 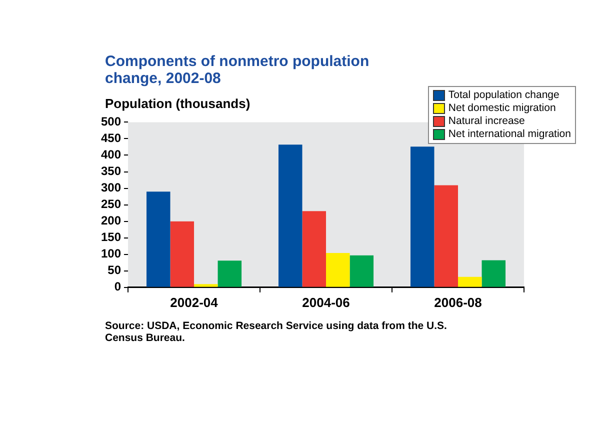 I want to click on y-tick-label: 500, so click(x=111, y=121).